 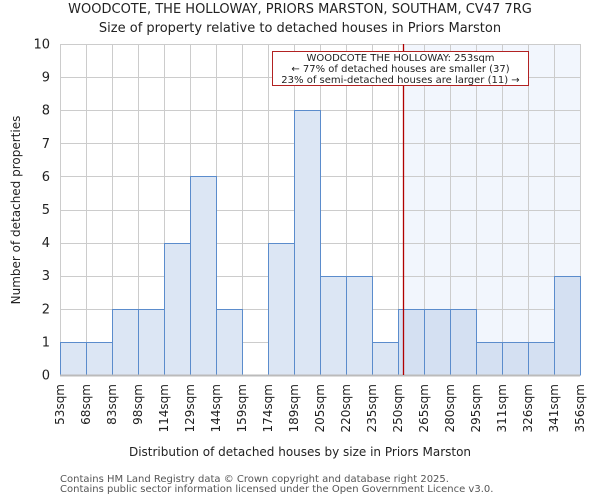 I want to click on y-tick-label: 8, so click(x=46, y=111).